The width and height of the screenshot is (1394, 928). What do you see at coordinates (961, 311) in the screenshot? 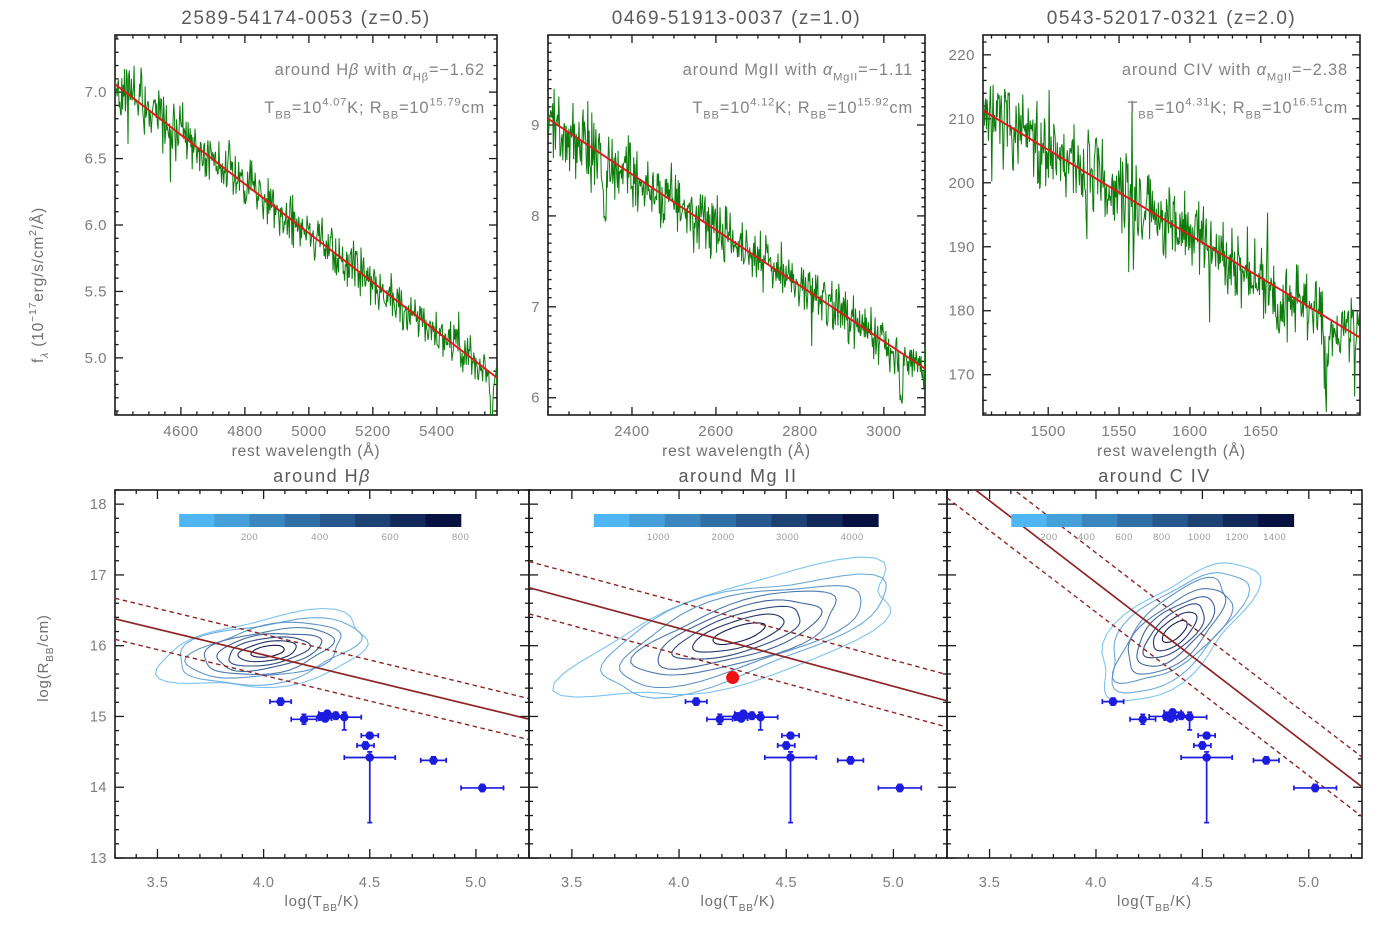
I see `y-tick-label: 180` at bounding box center [961, 311].